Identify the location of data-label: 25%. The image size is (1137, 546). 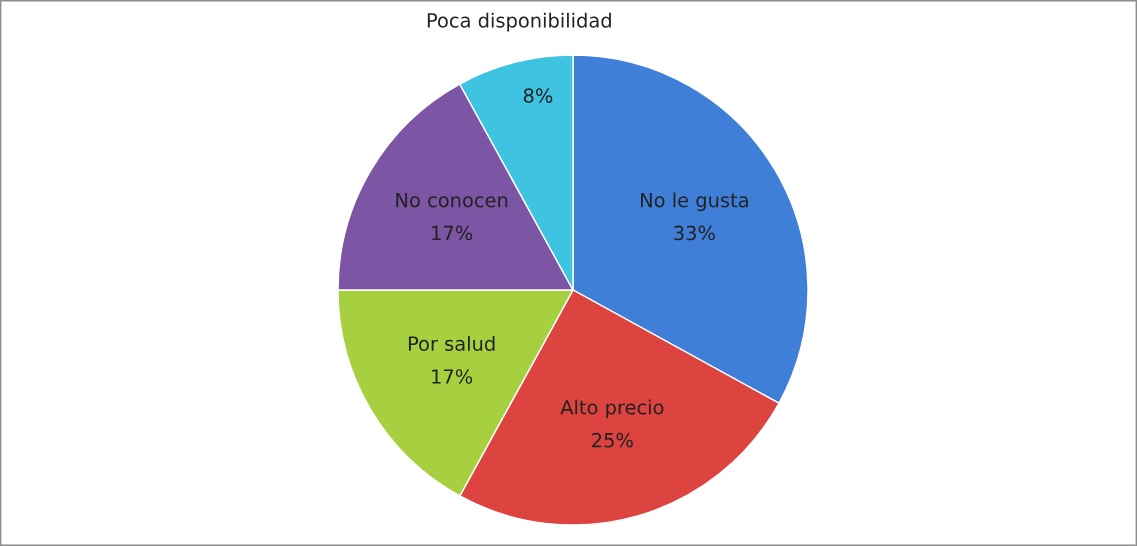
(612, 440).